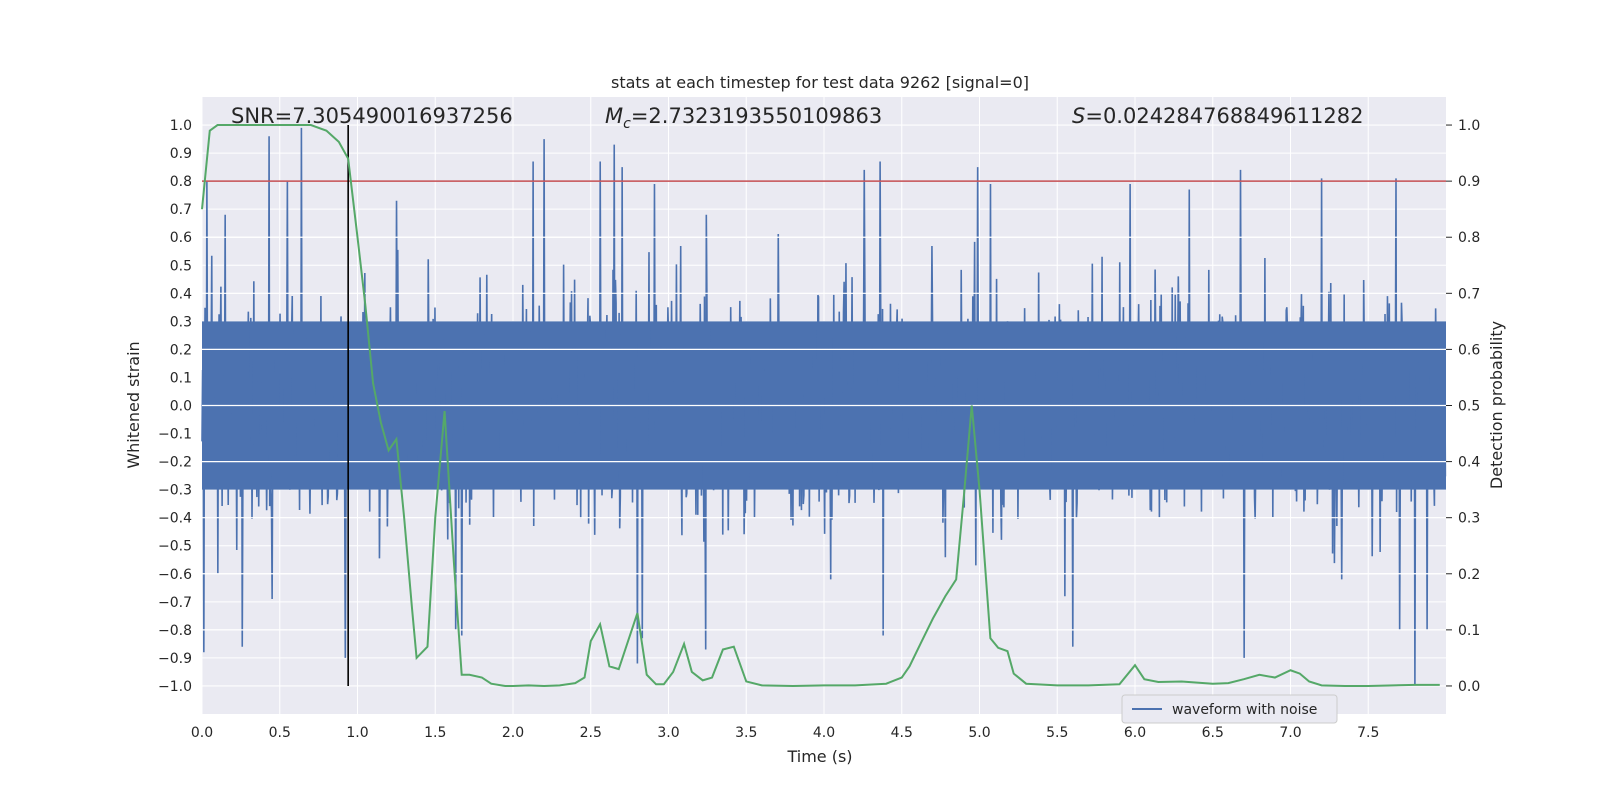 The height and width of the screenshot is (800, 1600). What do you see at coordinates (1078, 116) in the screenshot?
I see `s-symbol: S` at bounding box center [1078, 116].